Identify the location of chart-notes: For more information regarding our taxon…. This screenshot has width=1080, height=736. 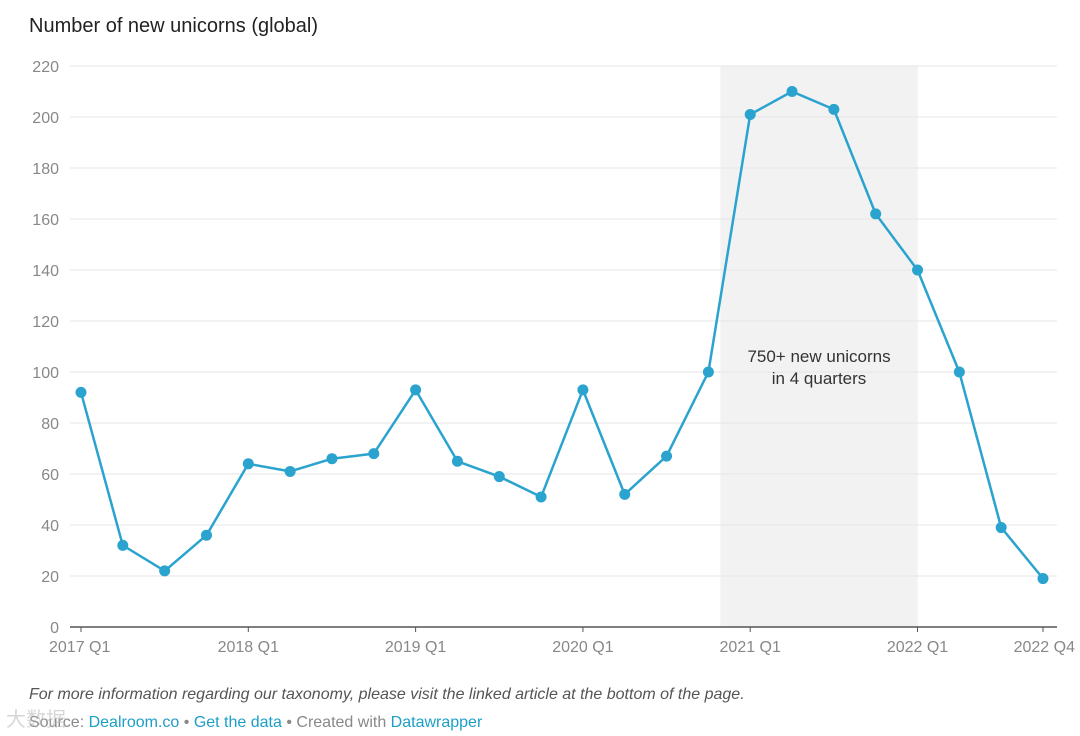
(387, 694).